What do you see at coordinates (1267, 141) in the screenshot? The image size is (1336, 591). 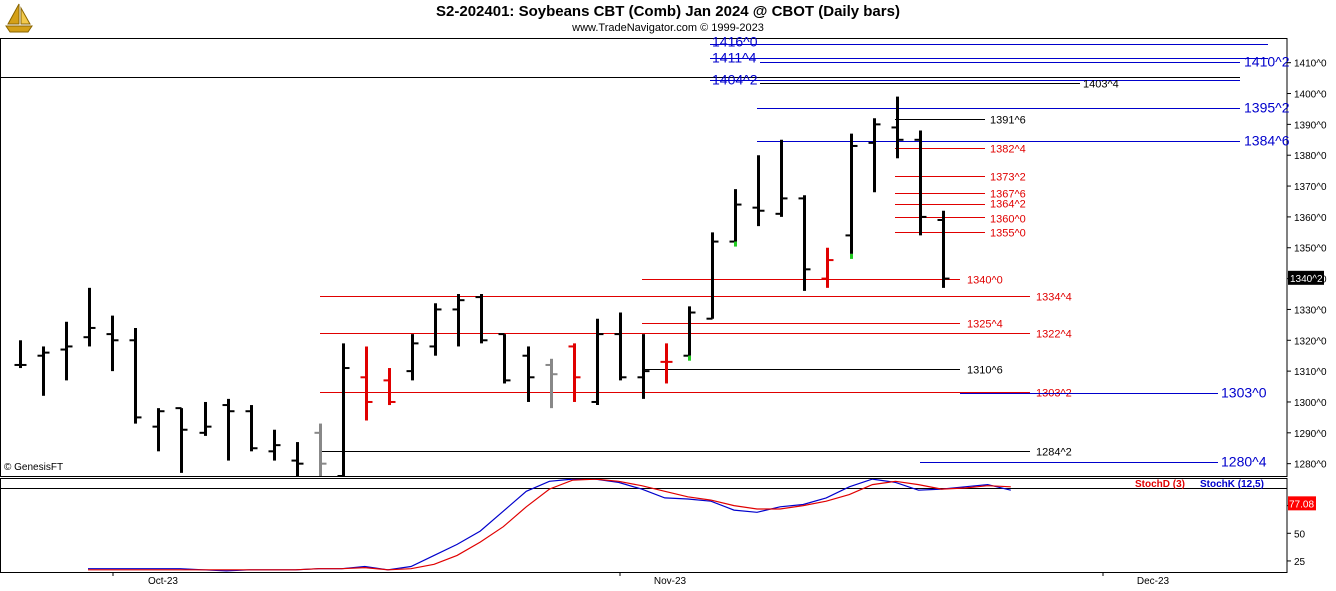 I see `level-label: 1384^6` at bounding box center [1267, 141].